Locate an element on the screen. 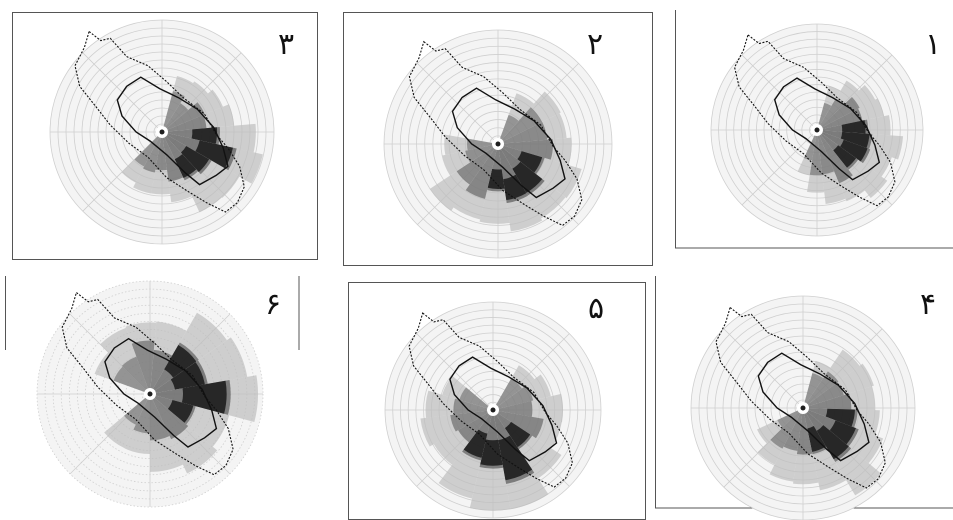  panel-5: ۵ is located at coordinates (497, 401).